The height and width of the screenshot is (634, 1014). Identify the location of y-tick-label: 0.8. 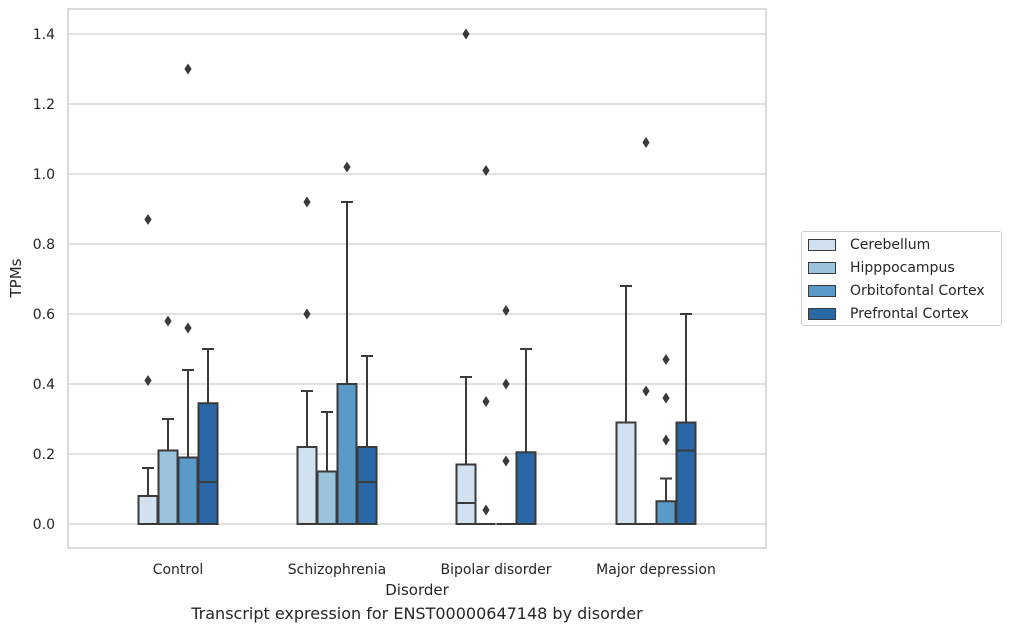
(44, 245).